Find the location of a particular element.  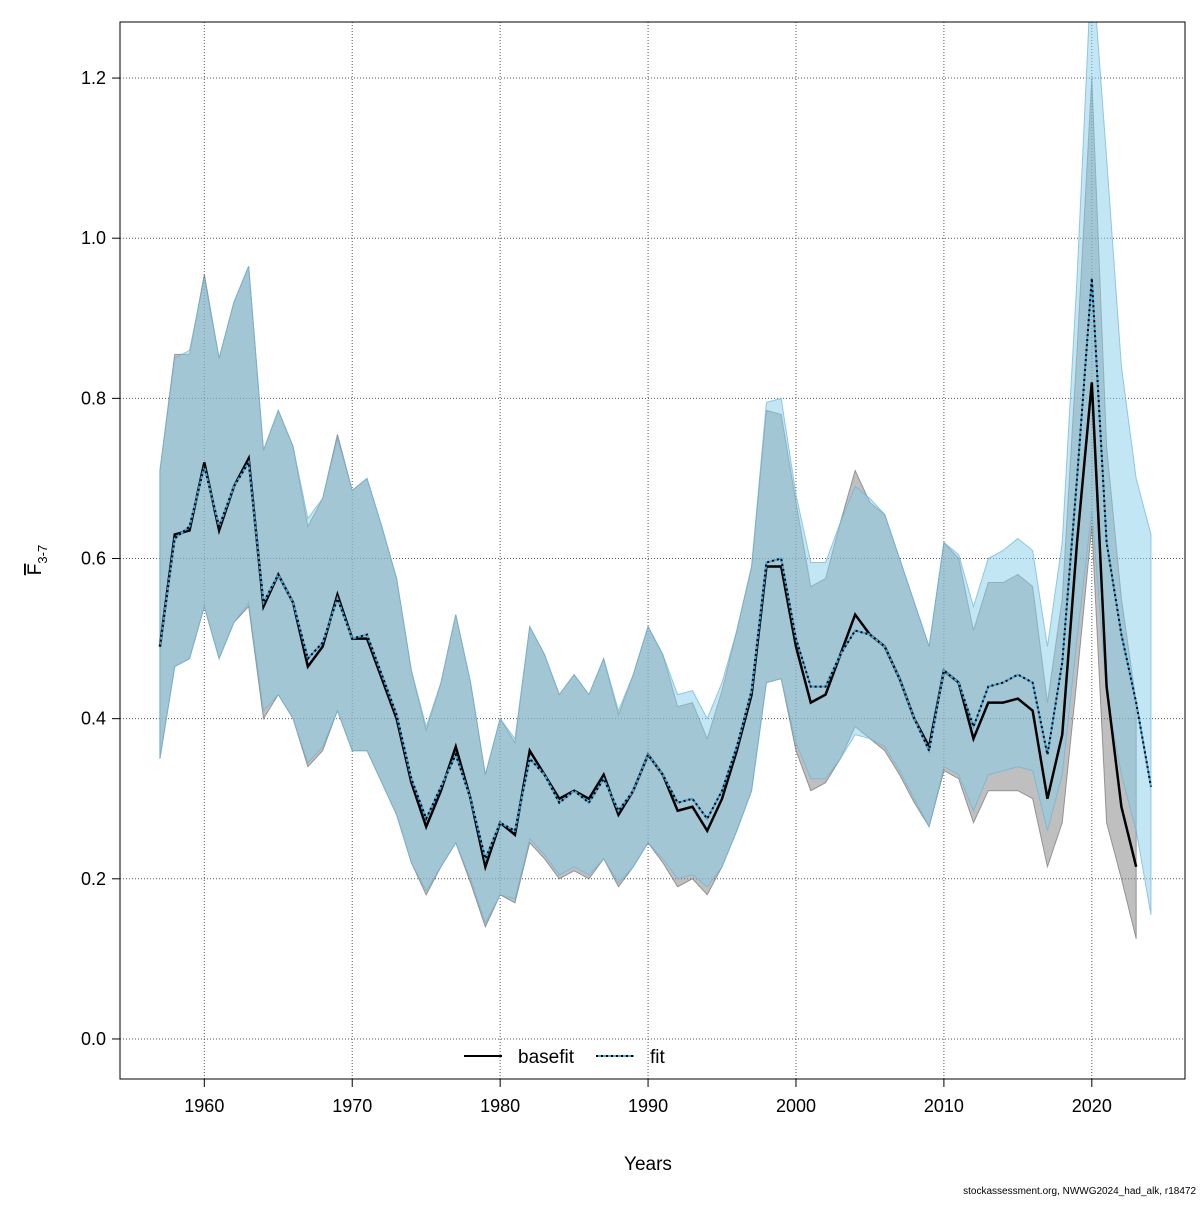

legend-basefit-label: basefit is located at coordinates (546, 1057).